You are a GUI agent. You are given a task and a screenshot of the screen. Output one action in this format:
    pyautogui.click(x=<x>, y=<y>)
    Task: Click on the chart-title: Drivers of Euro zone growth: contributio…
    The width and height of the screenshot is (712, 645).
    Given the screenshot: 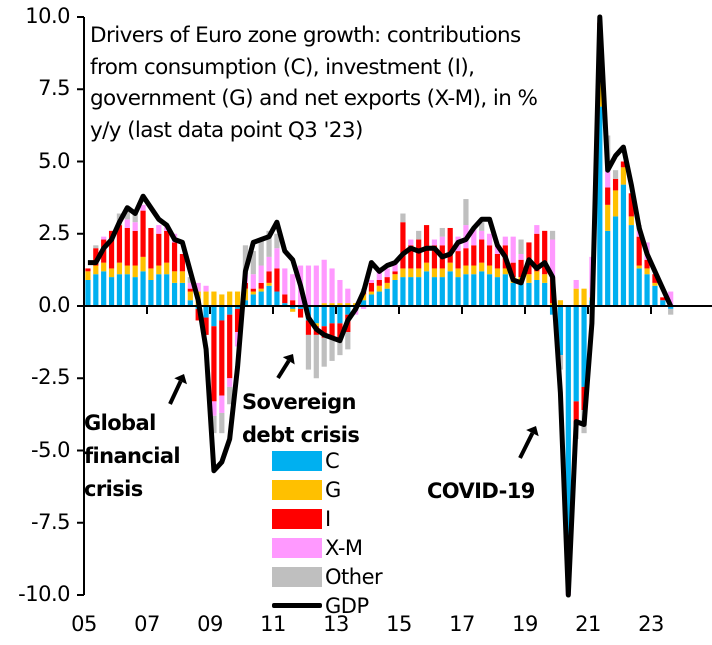 What is the action you would take?
    pyautogui.click(x=350, y=83)
    